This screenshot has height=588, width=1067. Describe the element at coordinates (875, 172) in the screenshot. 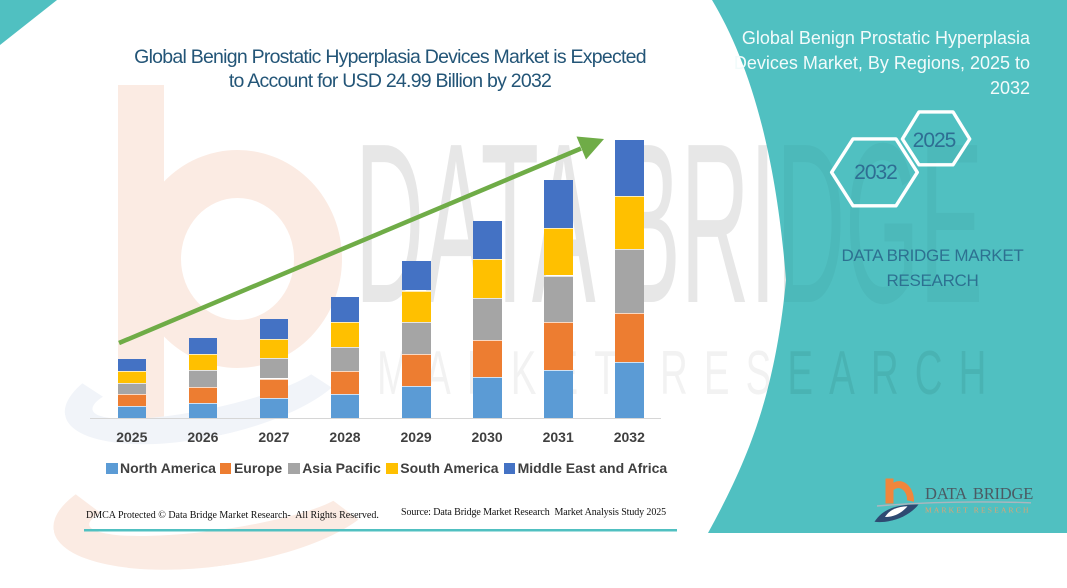

I see `svg-text: 2032` at that location.